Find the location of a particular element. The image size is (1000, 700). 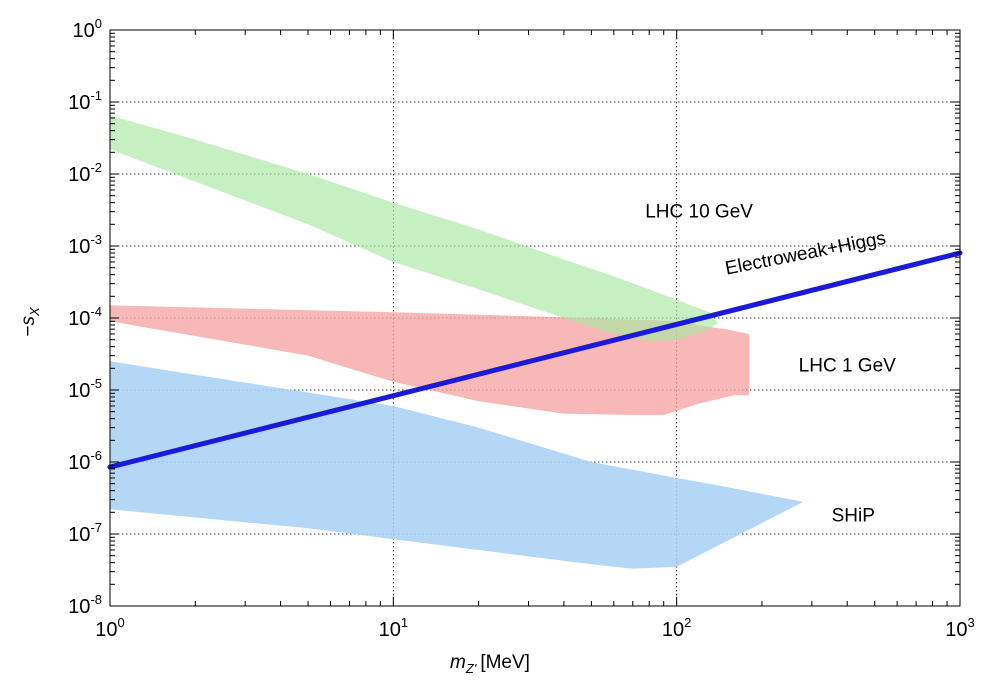

y-tick-label: 10⁻¹ is located at coordinates (85, 101).